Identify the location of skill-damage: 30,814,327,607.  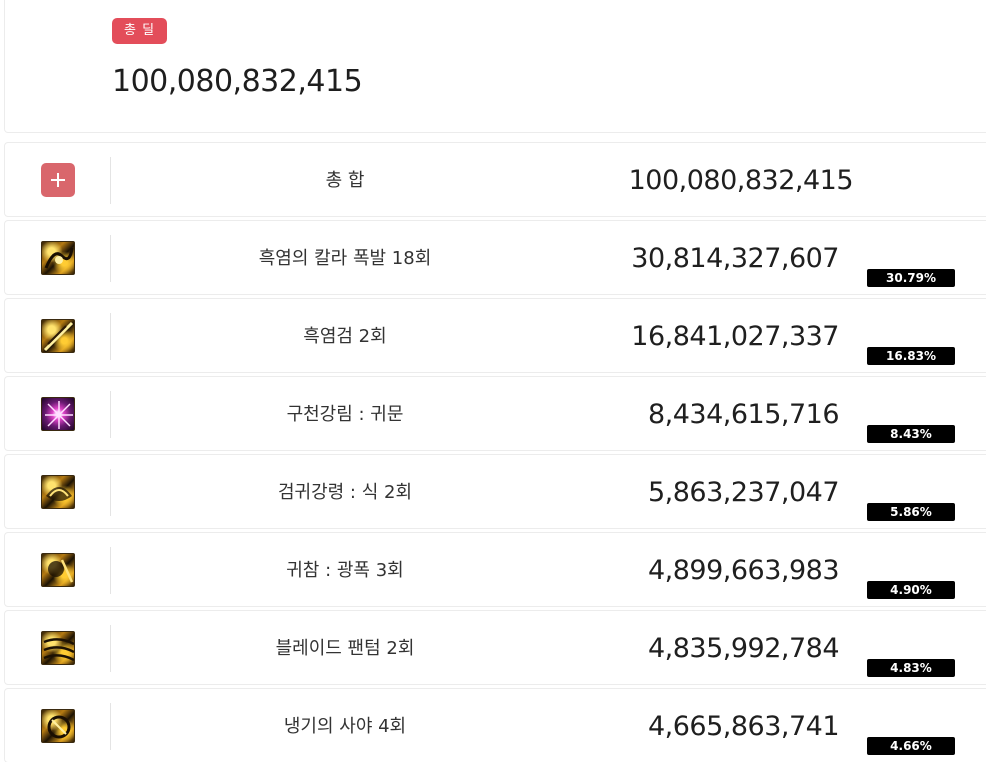
(735, 258).